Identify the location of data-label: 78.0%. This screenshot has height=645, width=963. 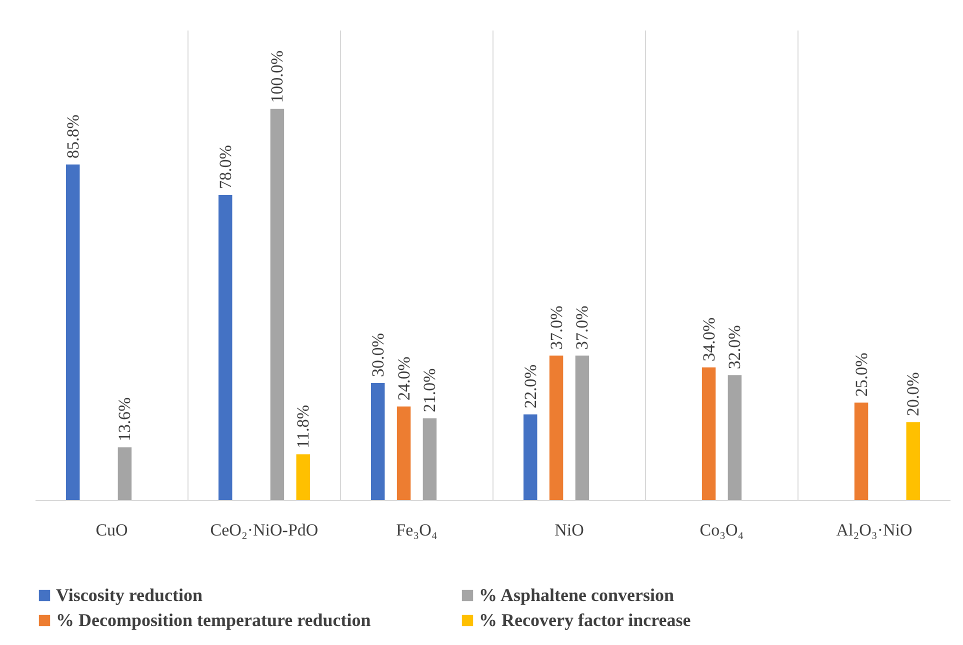
(225, 167).